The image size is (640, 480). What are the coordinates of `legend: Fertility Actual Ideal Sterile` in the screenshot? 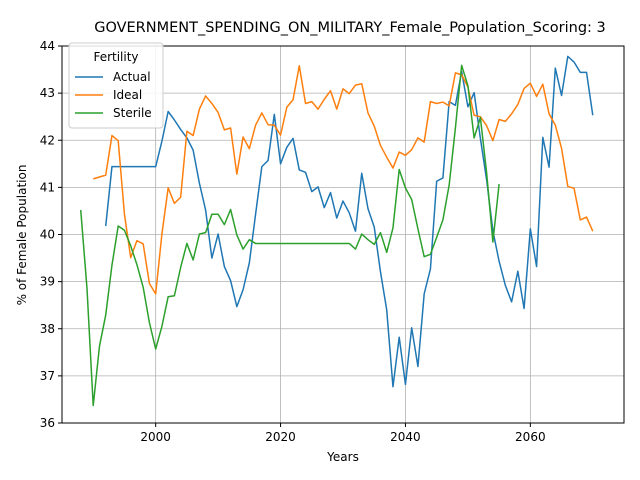 It's located at (116, 85).